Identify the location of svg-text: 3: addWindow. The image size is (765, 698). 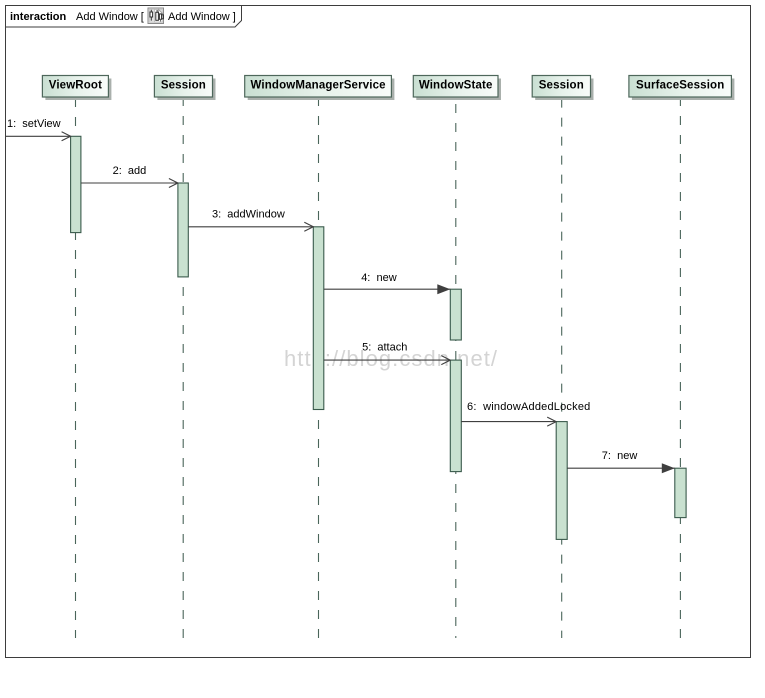
(248, 215).